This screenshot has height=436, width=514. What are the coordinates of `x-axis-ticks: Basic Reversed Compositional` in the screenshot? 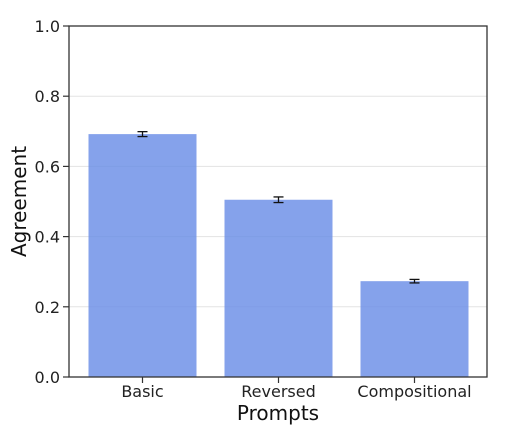 It's located at (296, 389).